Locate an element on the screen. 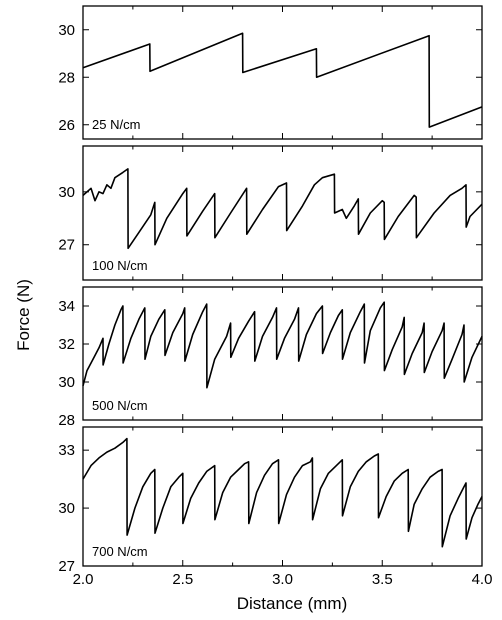 This screenshot has width=502, height=620. x-axis-title: Distance (mm) is located at coordinates (292, 603).